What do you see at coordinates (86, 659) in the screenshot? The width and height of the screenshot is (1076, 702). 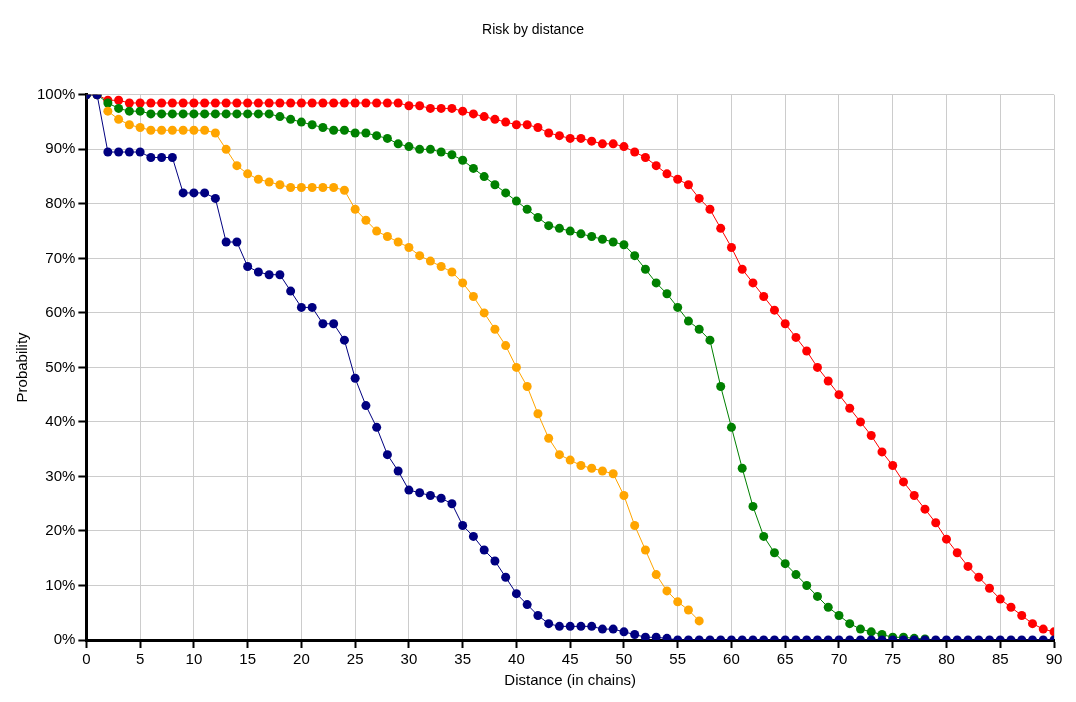 I see `x-tick-label: 0` at bounding box center [86, 659].